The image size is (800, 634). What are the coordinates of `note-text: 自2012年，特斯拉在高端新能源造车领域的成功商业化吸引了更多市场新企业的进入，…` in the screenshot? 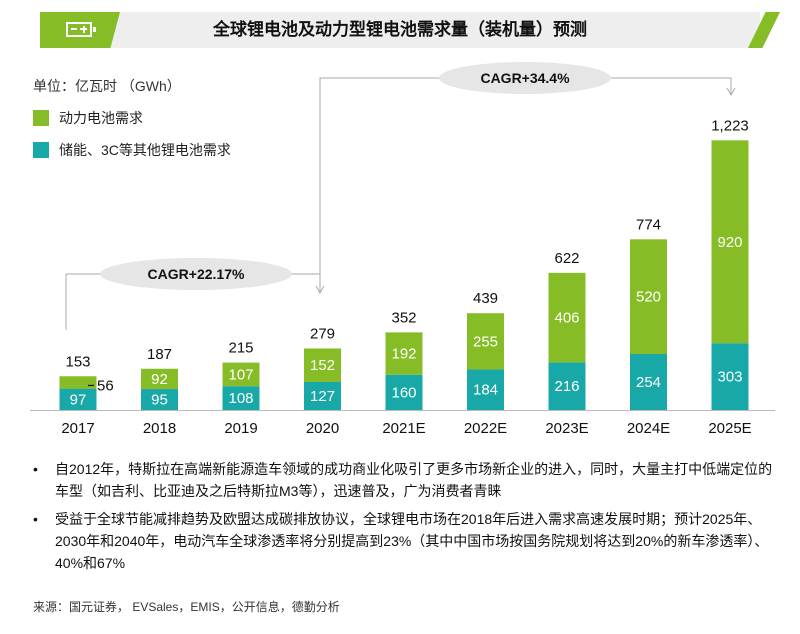 It's located at (414, 480).